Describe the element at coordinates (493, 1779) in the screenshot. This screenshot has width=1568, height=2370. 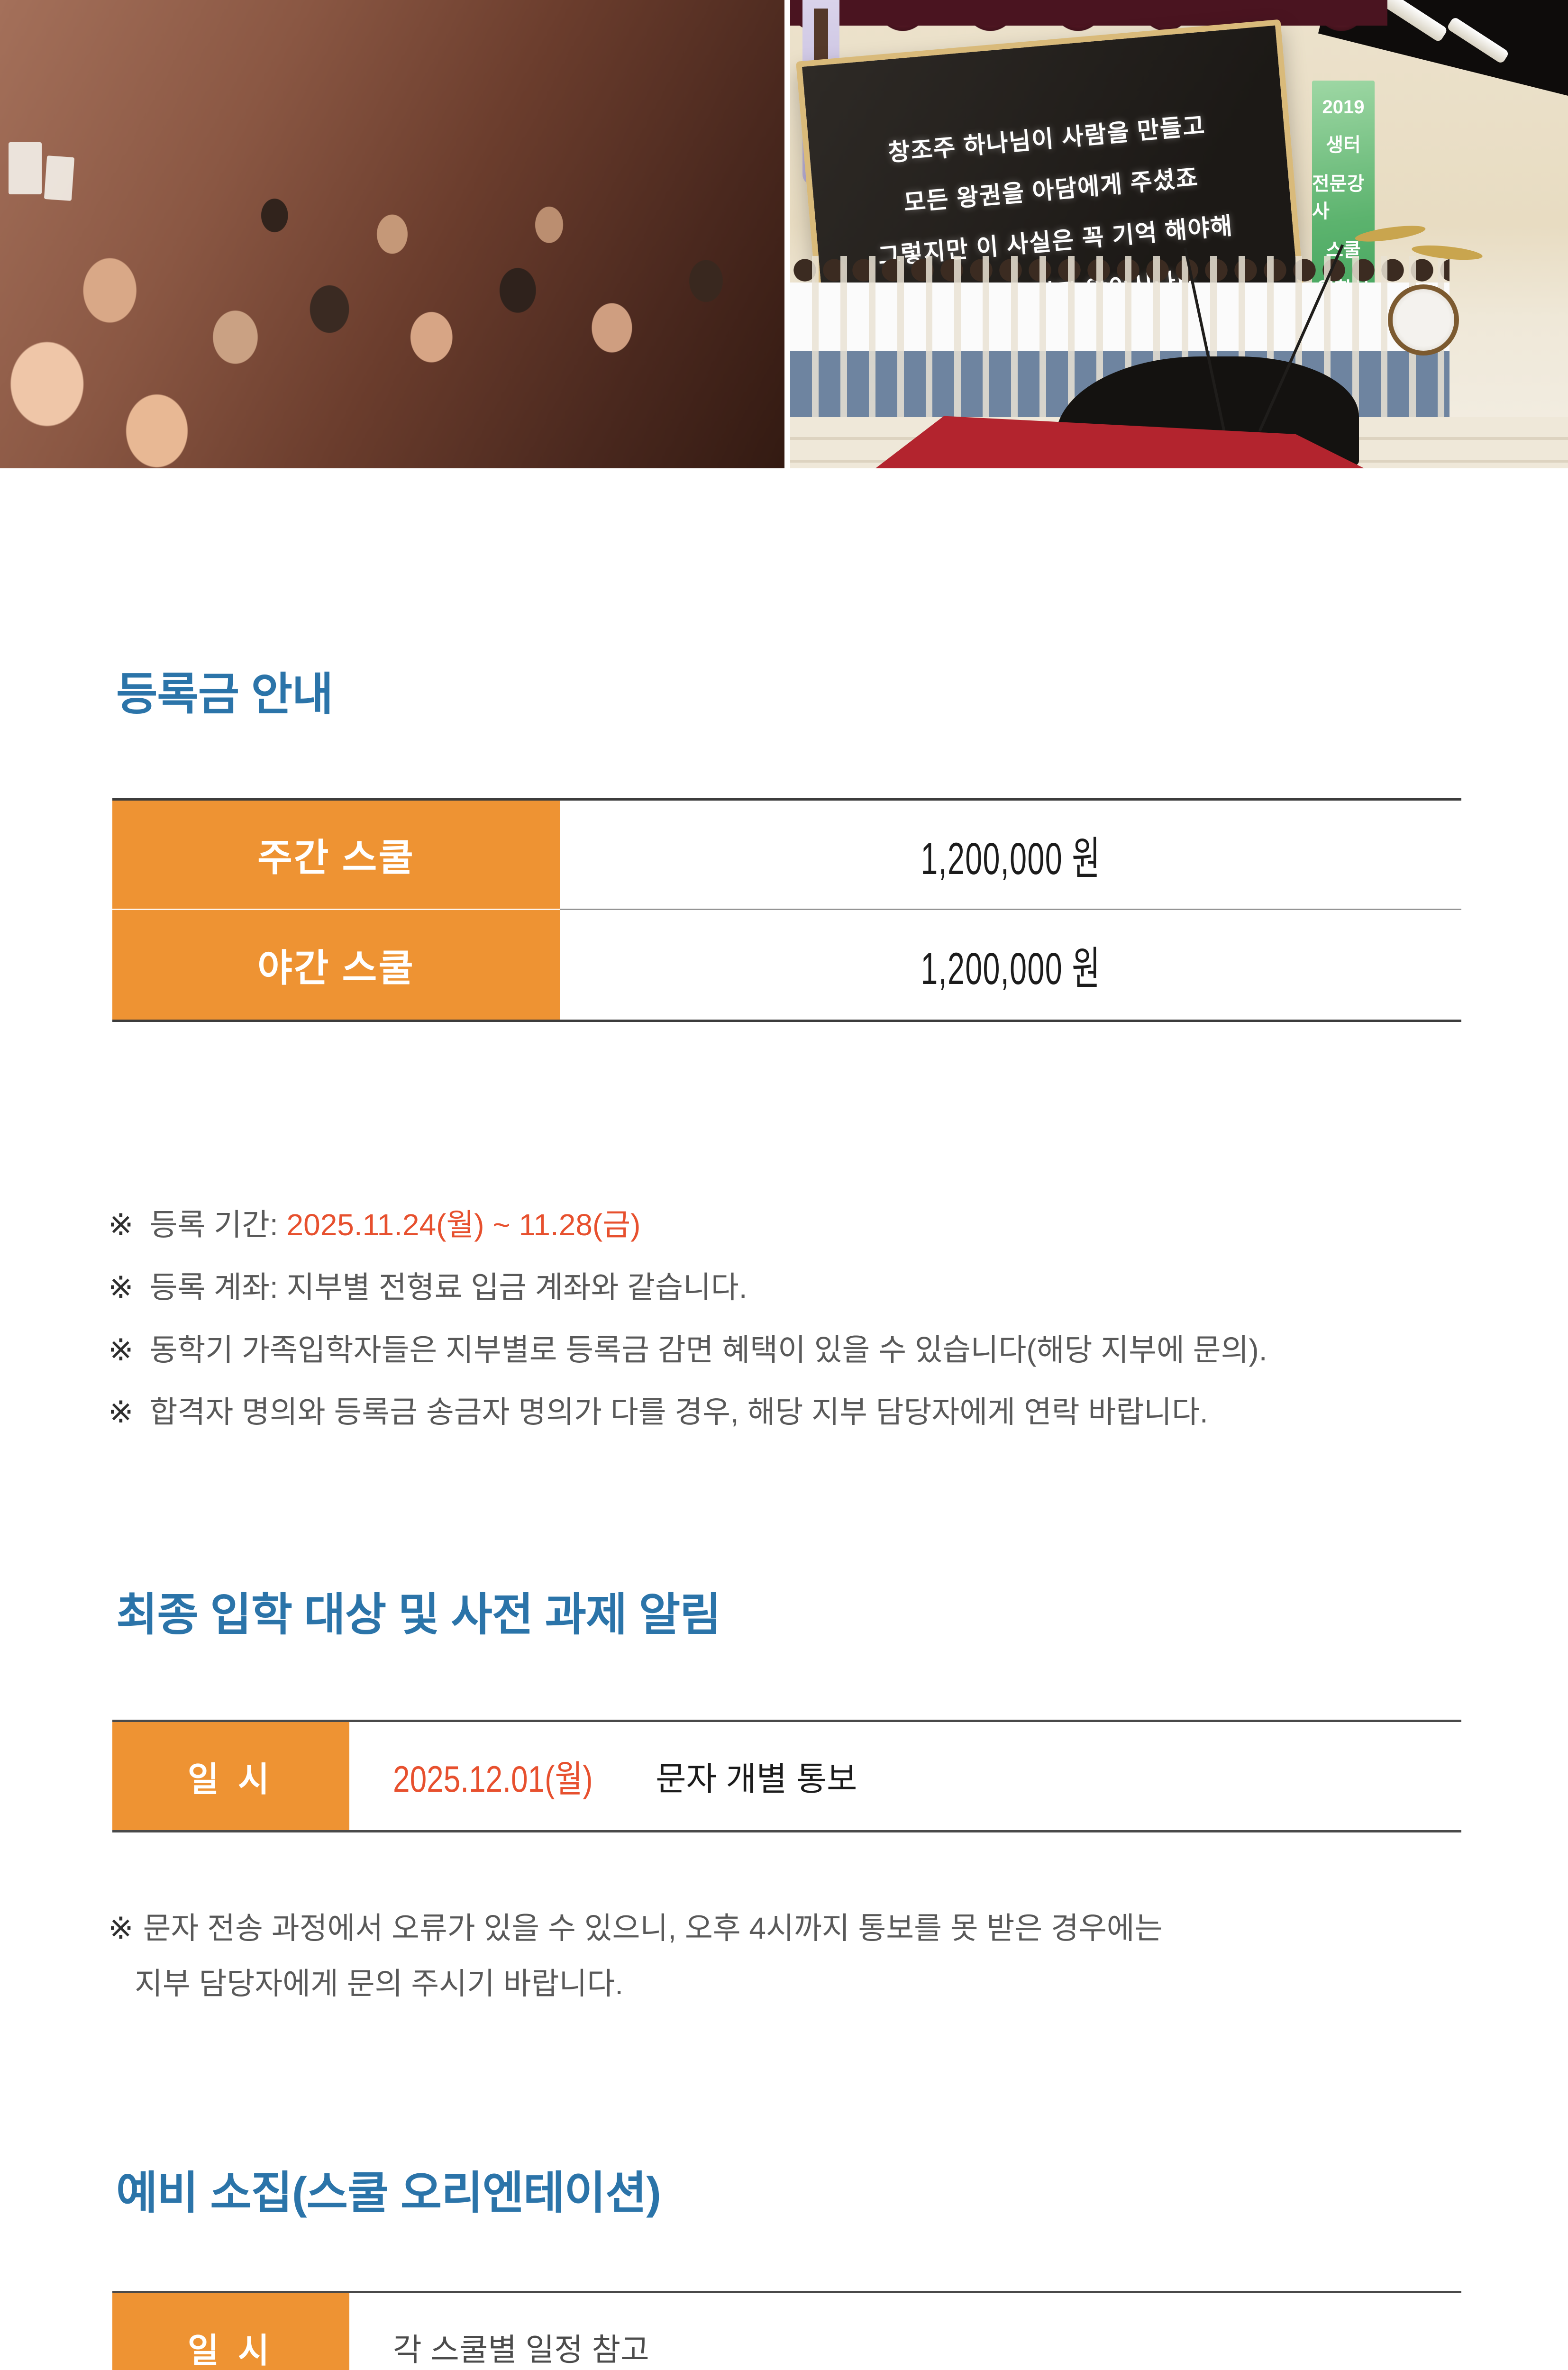
I see `final-notice-date: 2025.12.01(월)` at that location.